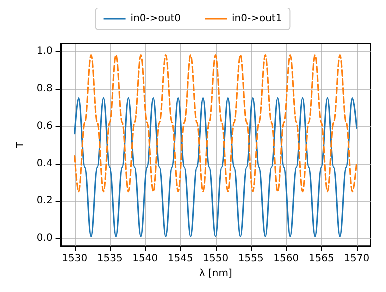 The width and height of the screenshot is (386, 292). I want to click on x-tick-label: 1555, so click(251, 259).